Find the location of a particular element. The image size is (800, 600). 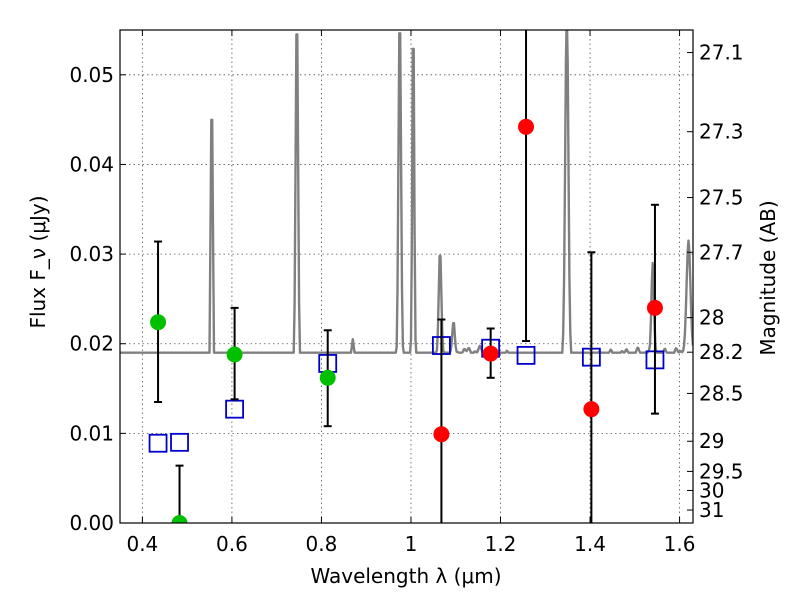

x-tick-label: 0.6 is located at coordinates (232, 544).